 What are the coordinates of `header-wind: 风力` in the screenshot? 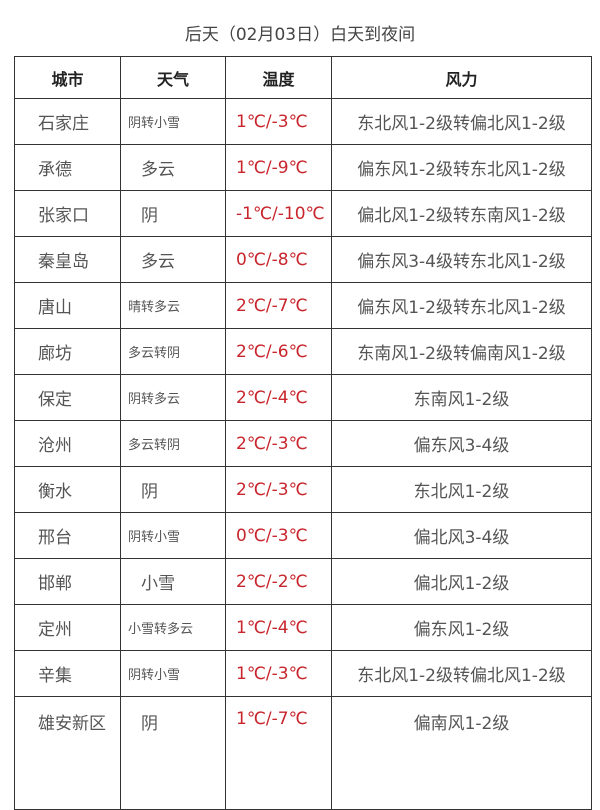 It's located at (461, 77).